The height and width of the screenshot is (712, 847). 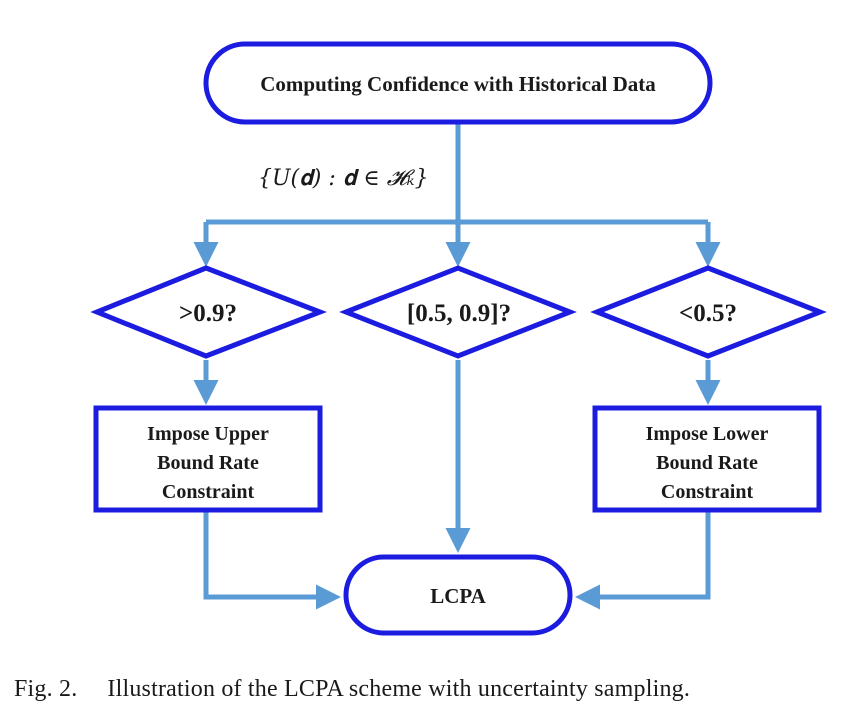 I want to click on lower-bound-line-3: Constraint, so click(x=707, y=492).